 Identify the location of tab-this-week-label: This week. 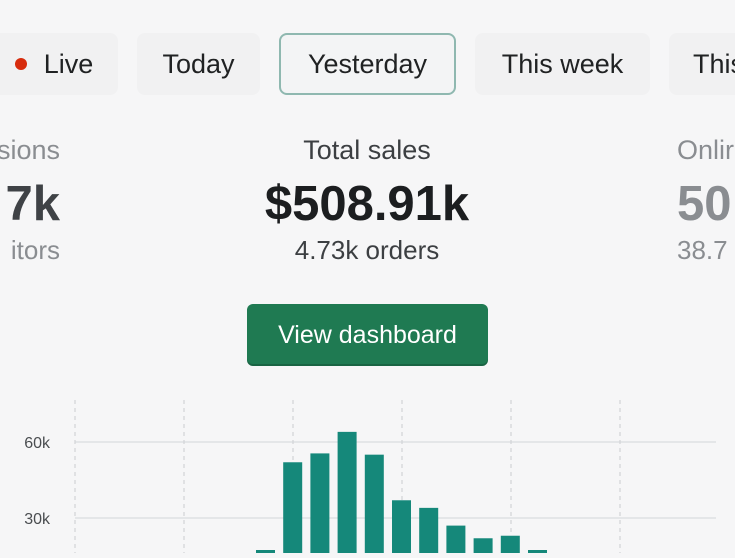
(562, 63).